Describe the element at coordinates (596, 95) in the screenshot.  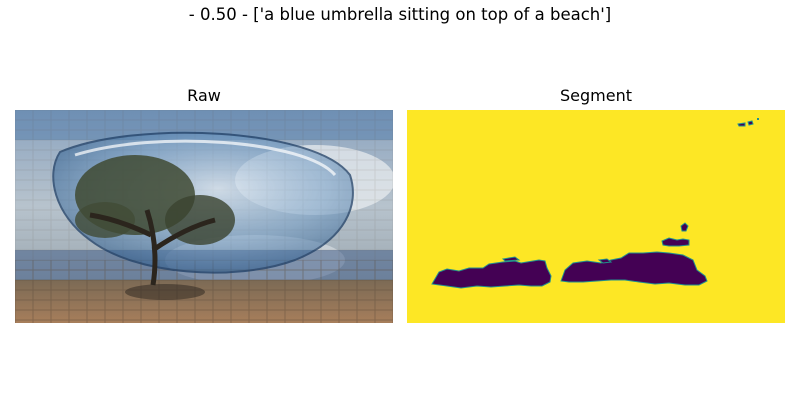
I see `segment-panel-title: Segment` at that location.